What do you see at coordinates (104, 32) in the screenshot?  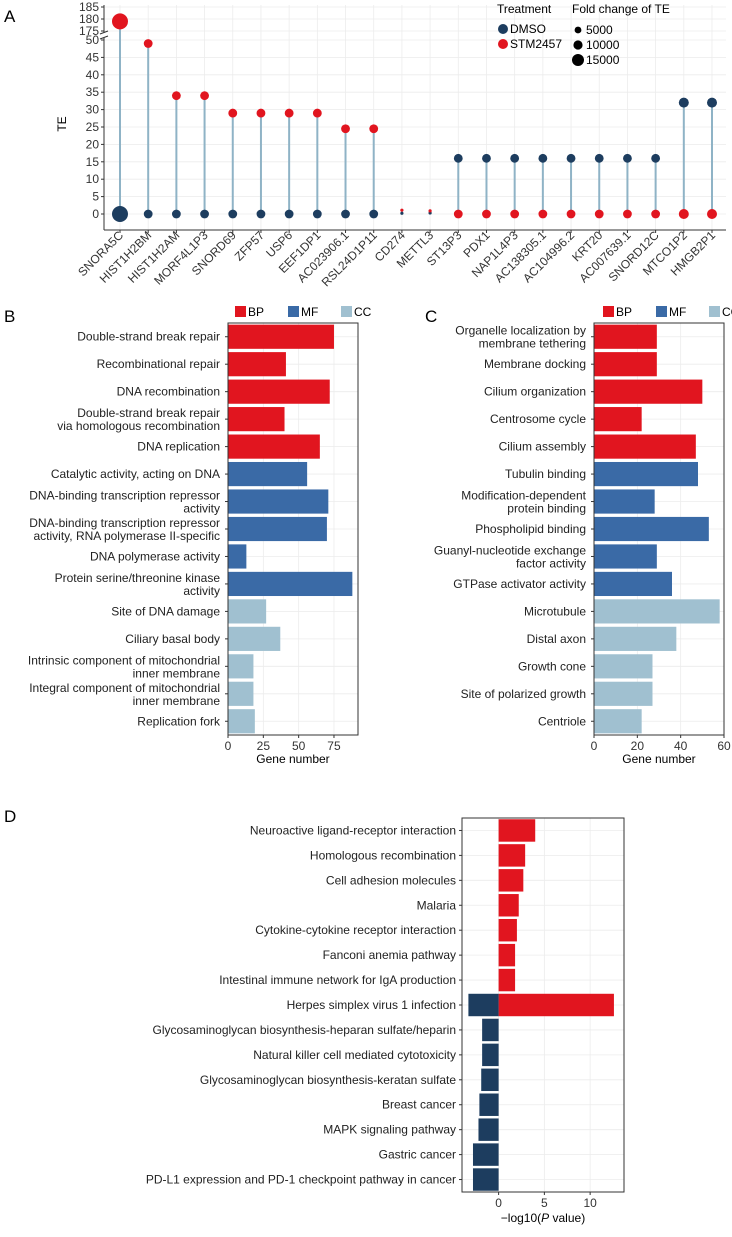 I see `panel-a-axis-break-mark` at bounding box center [104, 32].